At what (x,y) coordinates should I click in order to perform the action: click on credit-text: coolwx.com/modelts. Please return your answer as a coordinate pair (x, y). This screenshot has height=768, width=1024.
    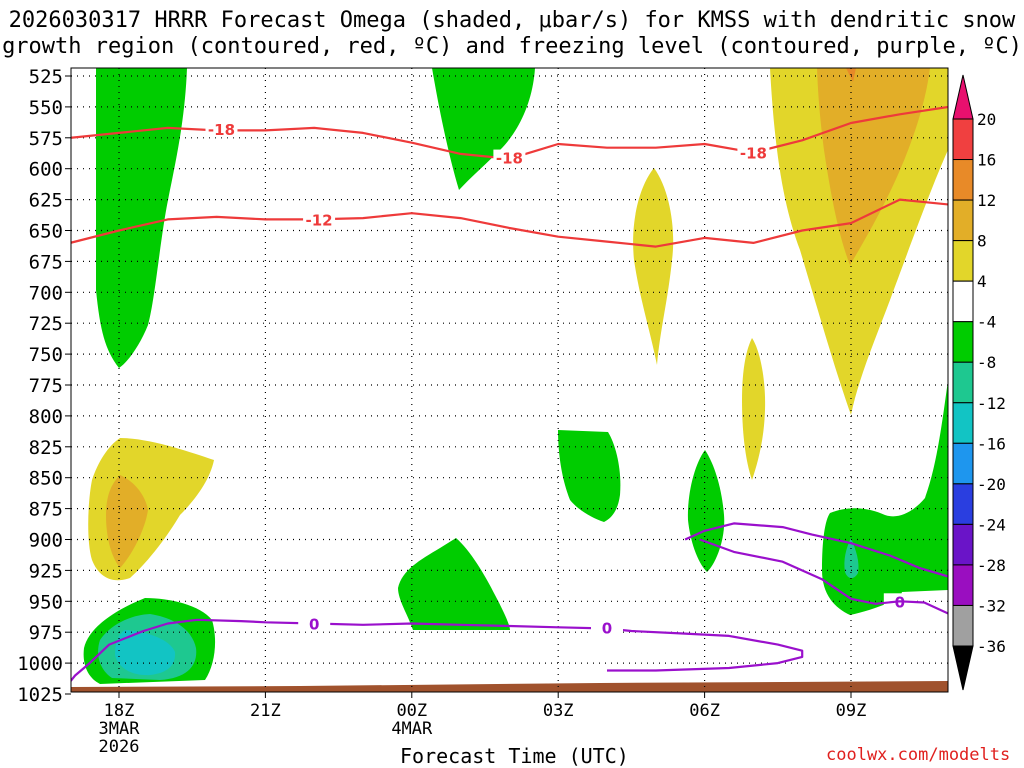
    Looking at the image, I should click on (918, 755).